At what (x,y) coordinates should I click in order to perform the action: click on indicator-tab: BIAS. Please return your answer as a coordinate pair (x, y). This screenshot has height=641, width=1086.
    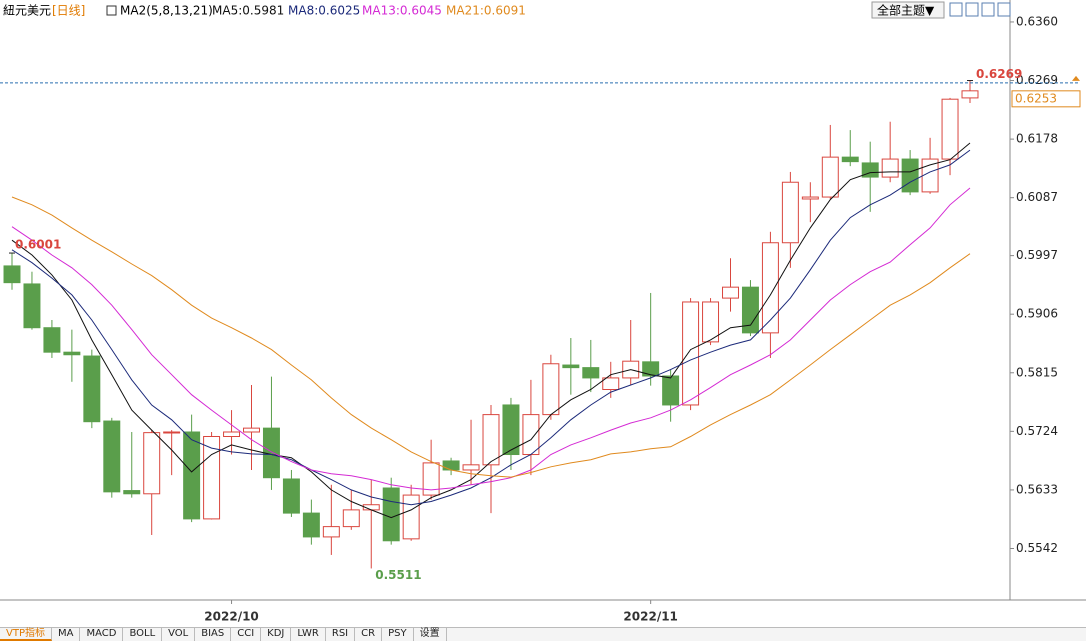
    Looking at the image, I should click on (213, 634).